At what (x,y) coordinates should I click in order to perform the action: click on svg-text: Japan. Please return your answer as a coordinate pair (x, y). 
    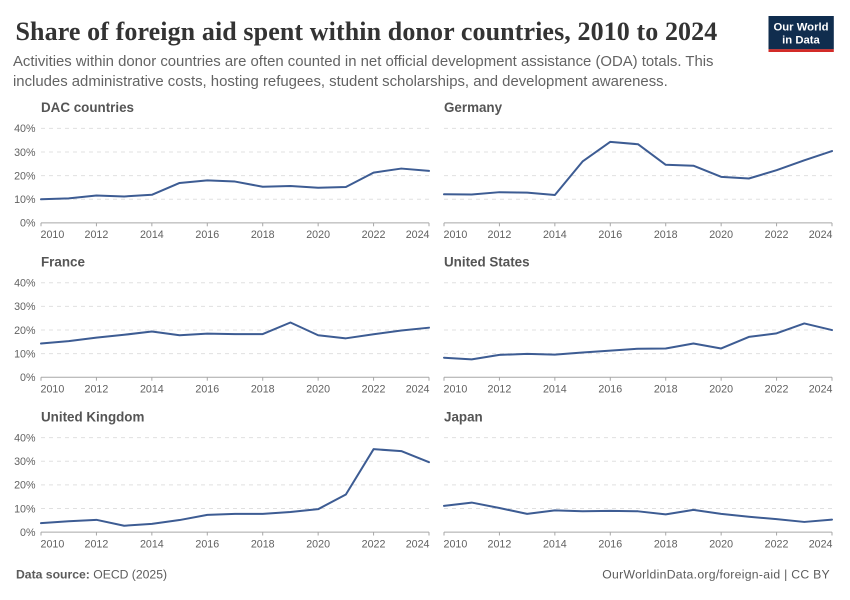
    Looking at the image, I should click on (463, 416).